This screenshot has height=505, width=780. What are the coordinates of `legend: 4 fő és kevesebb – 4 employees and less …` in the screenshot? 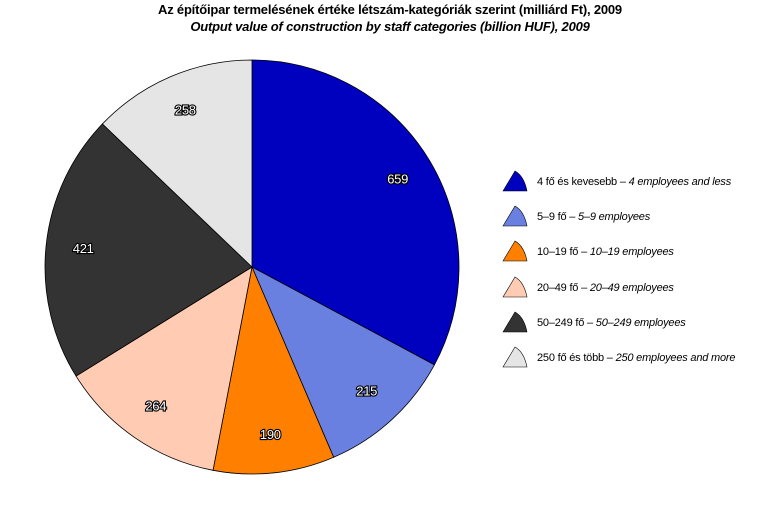 It's located at (618, 275).